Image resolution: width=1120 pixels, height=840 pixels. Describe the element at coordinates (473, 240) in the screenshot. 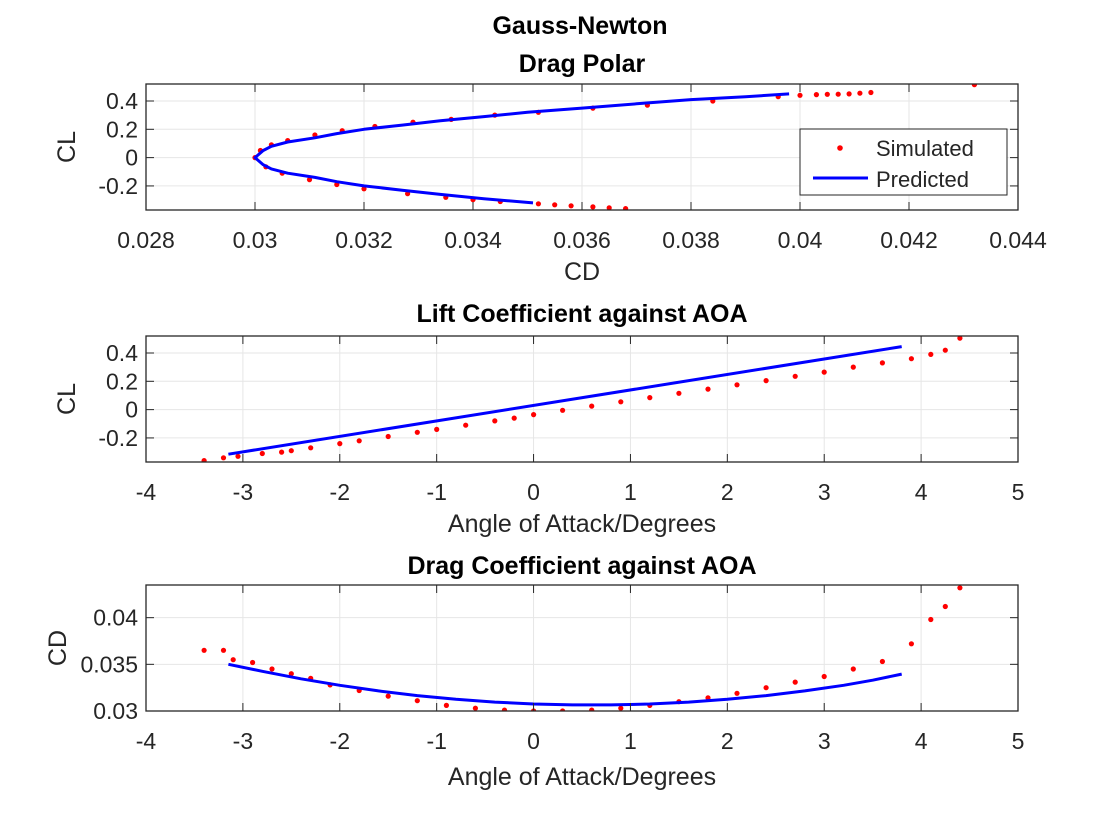

I see `x-tick-label: 0.034` at that location.